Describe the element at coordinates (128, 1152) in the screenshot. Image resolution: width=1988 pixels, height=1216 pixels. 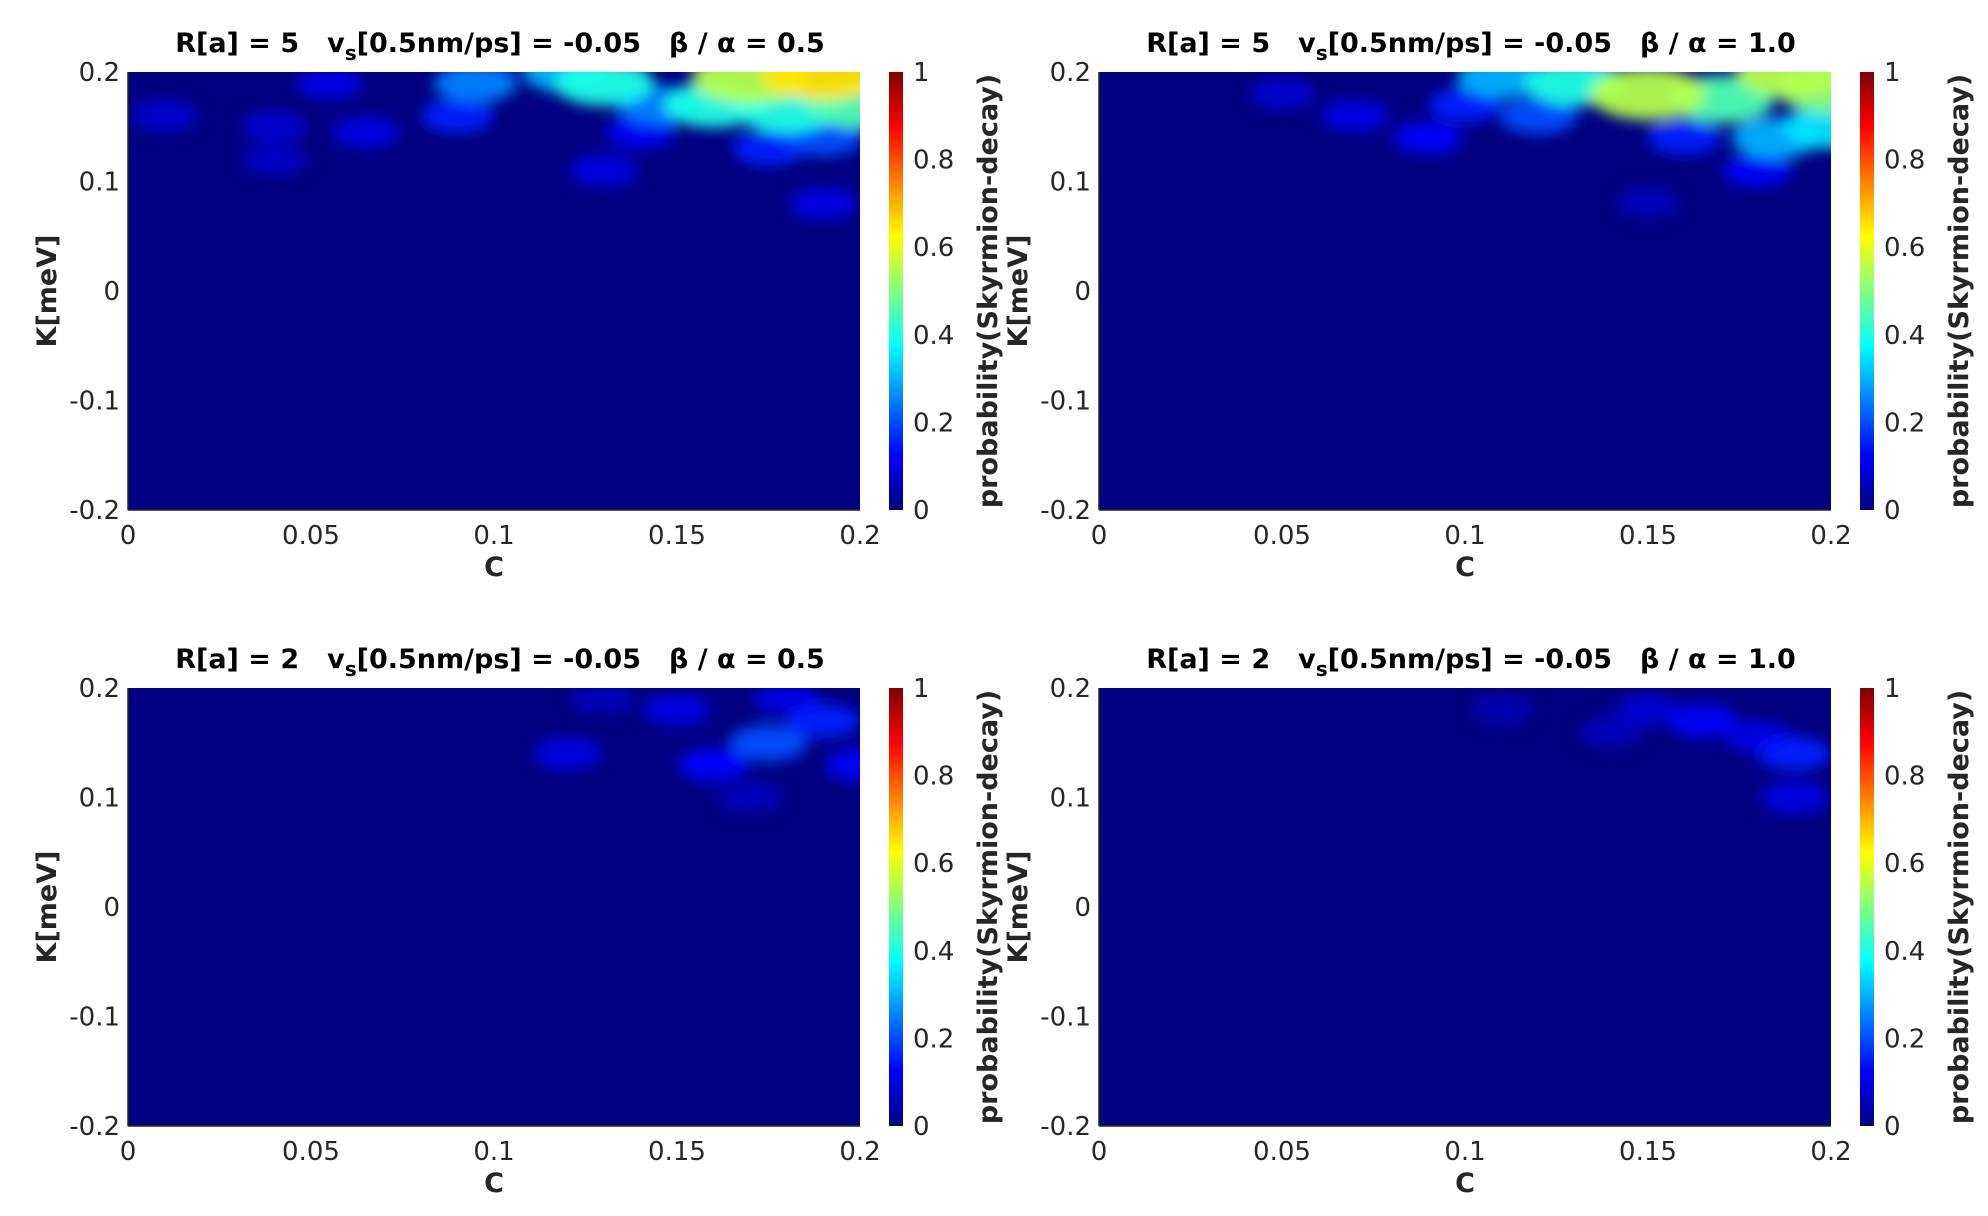
I see `x-tick-label: 0` at that location.